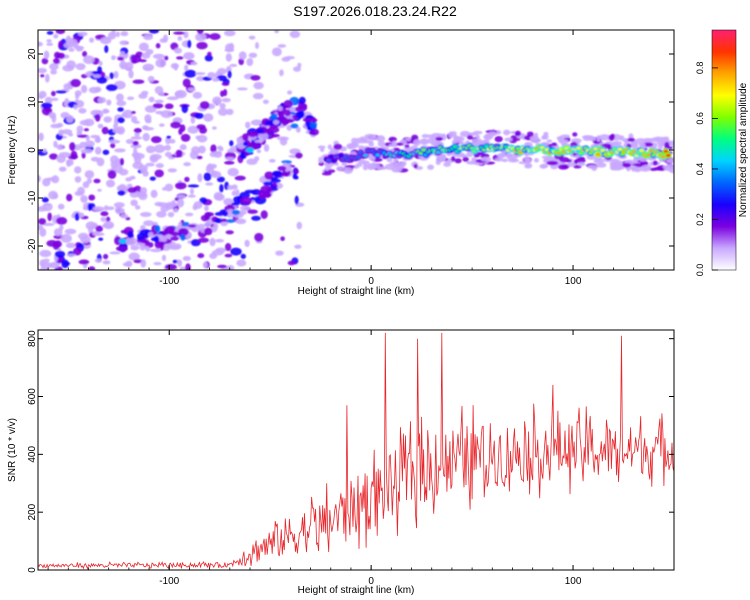  Describe the element at coordinates (12, 150) in the screenshot. I see `spectrogram-ylabel: Frequency (Hz)` at that location.